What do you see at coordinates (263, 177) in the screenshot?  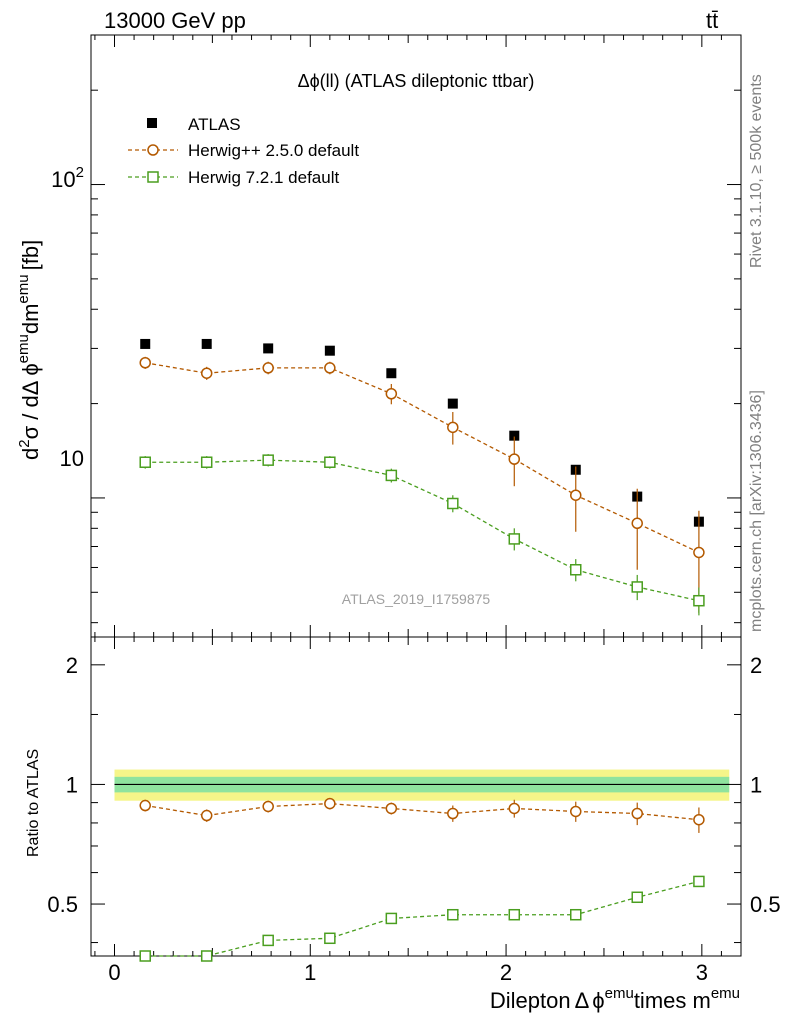 I see `legend-label-herwig7: Herwig 7.2.1 default` at bounding box center [263, 177].